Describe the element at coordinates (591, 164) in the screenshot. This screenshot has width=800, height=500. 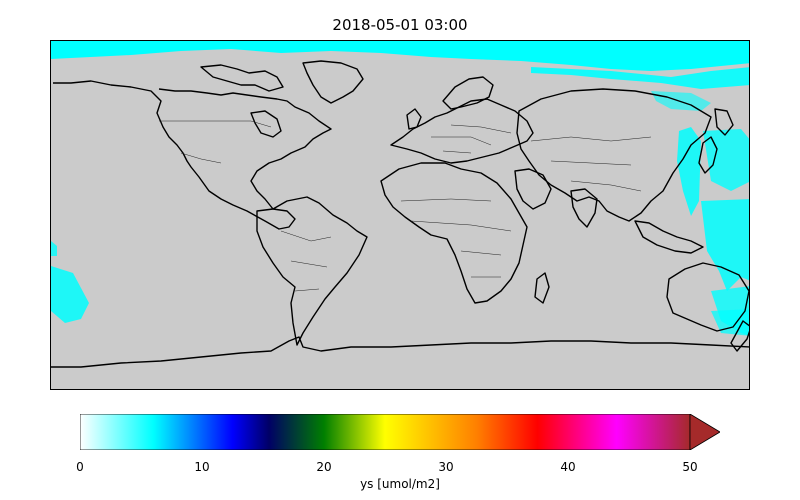
I see `asia-borders` at that location.